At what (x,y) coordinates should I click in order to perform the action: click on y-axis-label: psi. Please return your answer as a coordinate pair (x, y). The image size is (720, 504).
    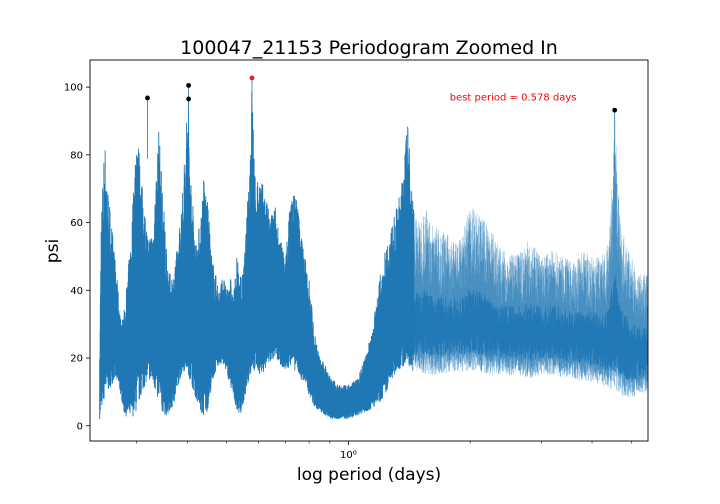
    Looking at the image, I should click on (53, 251).